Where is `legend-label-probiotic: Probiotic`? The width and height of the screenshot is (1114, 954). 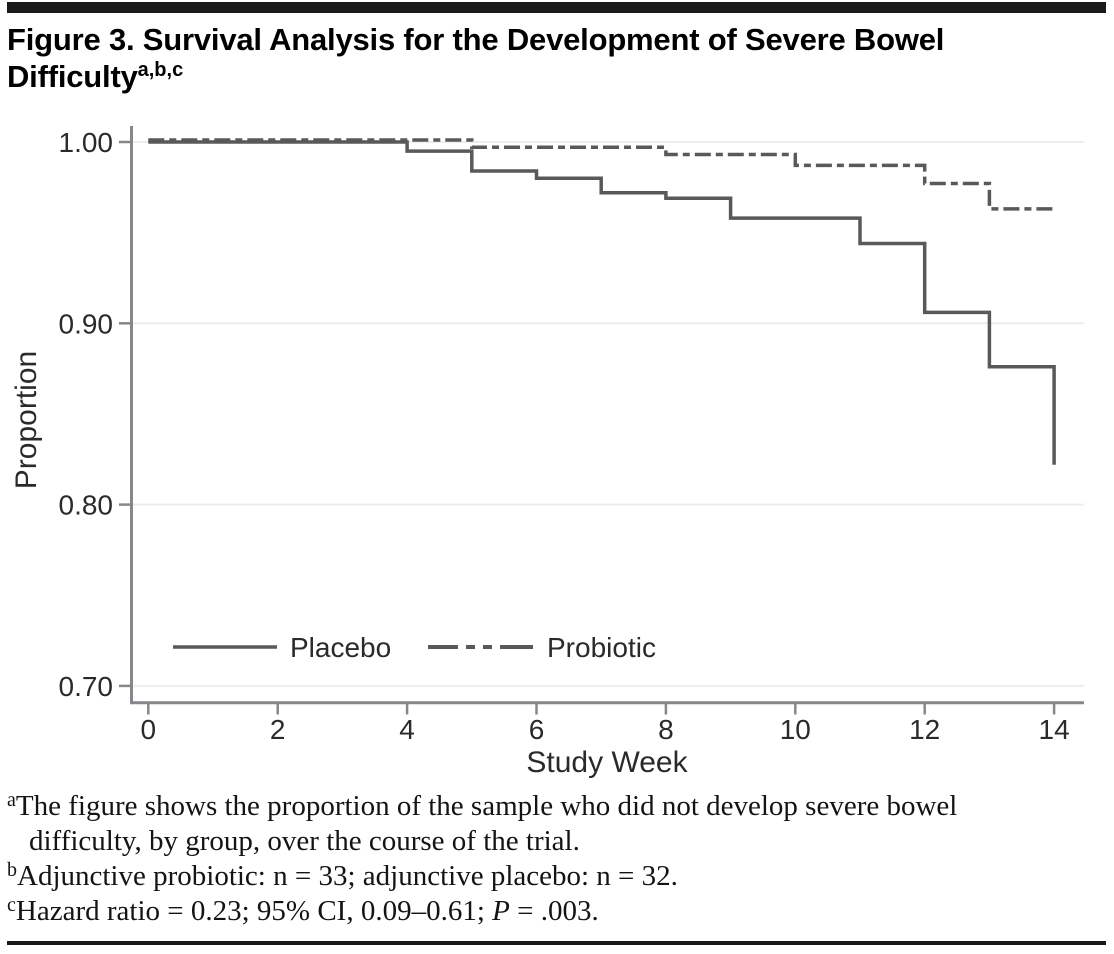 legend-label-probiotic: Probiotic is located at coordinates (601, 647).